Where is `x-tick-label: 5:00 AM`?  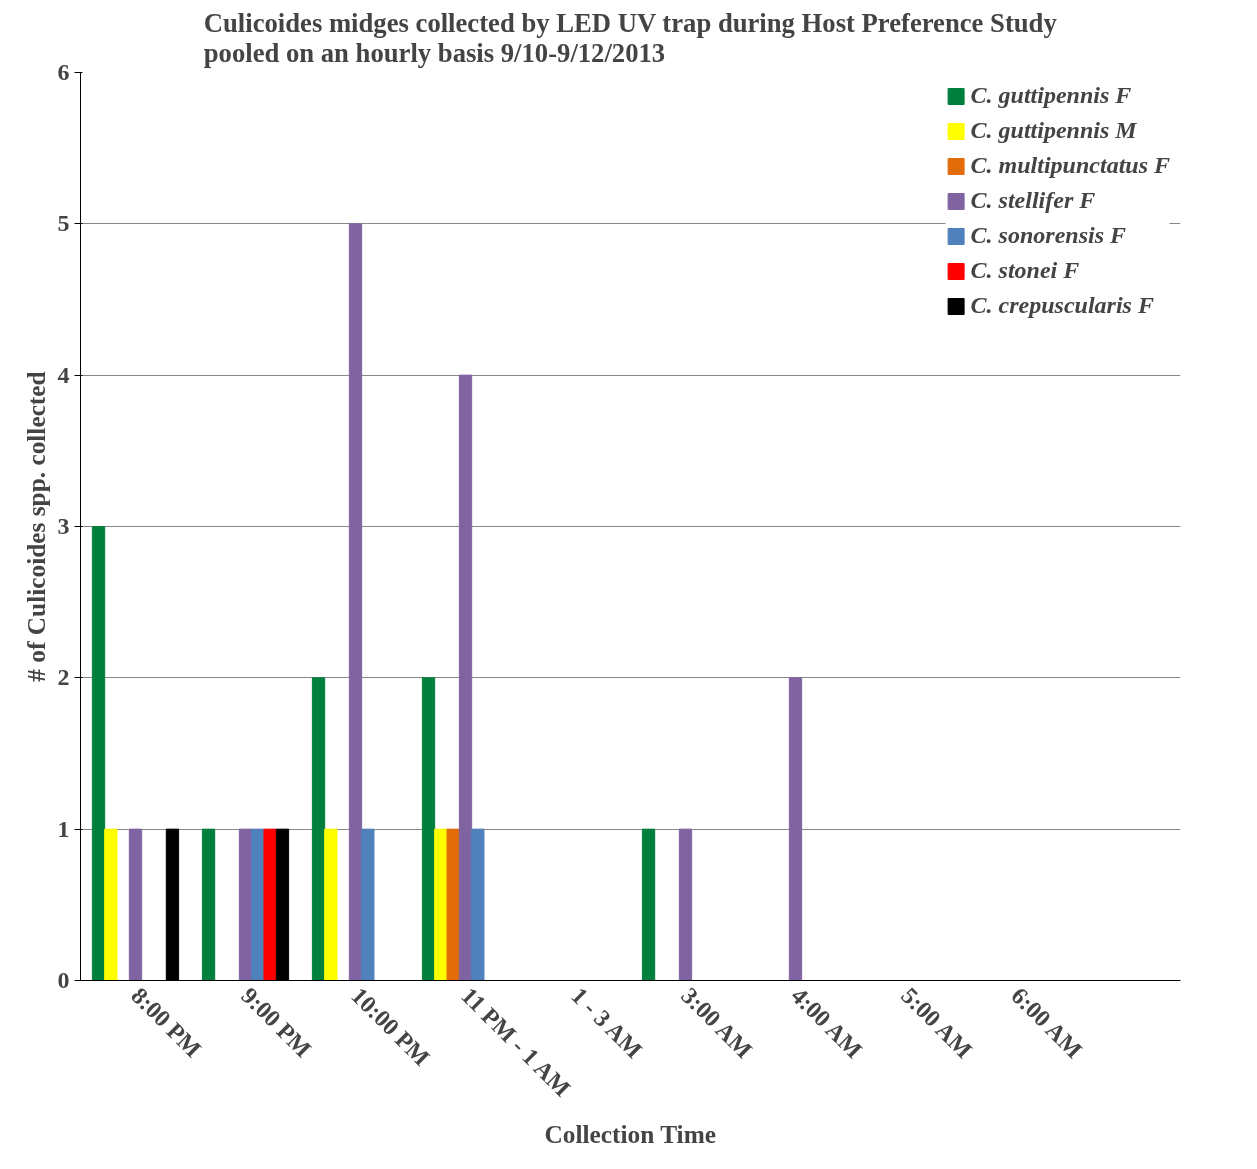
x-tick-label: 5:00 AM is located at coordinates (937, 1023).